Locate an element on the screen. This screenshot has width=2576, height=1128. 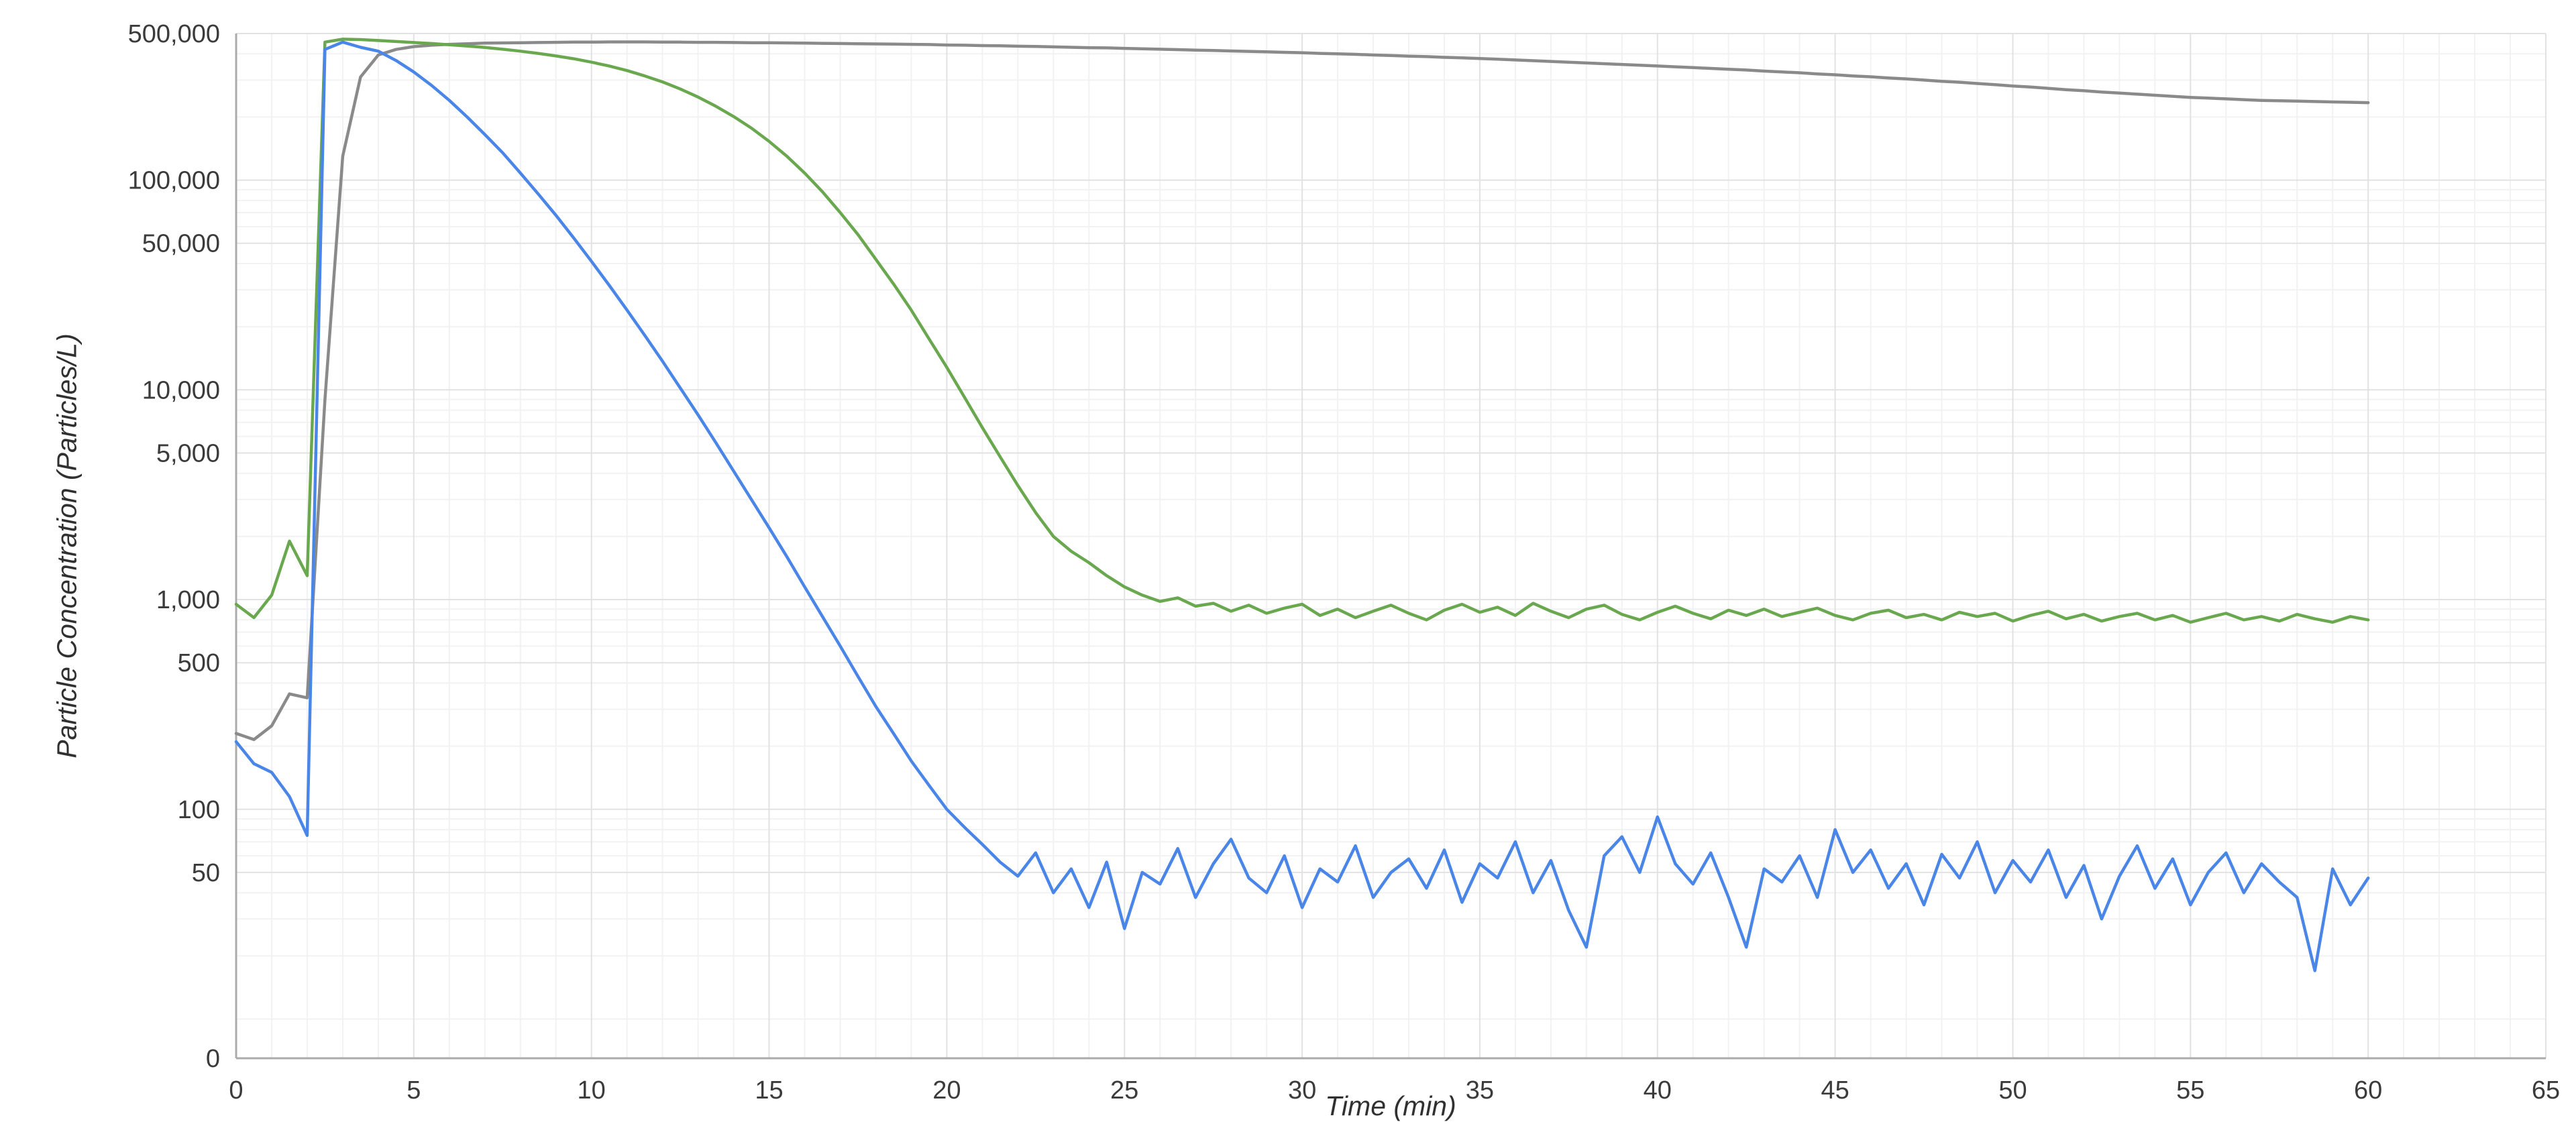
svg-text: 30 is located at coordinates (1302, 1090).